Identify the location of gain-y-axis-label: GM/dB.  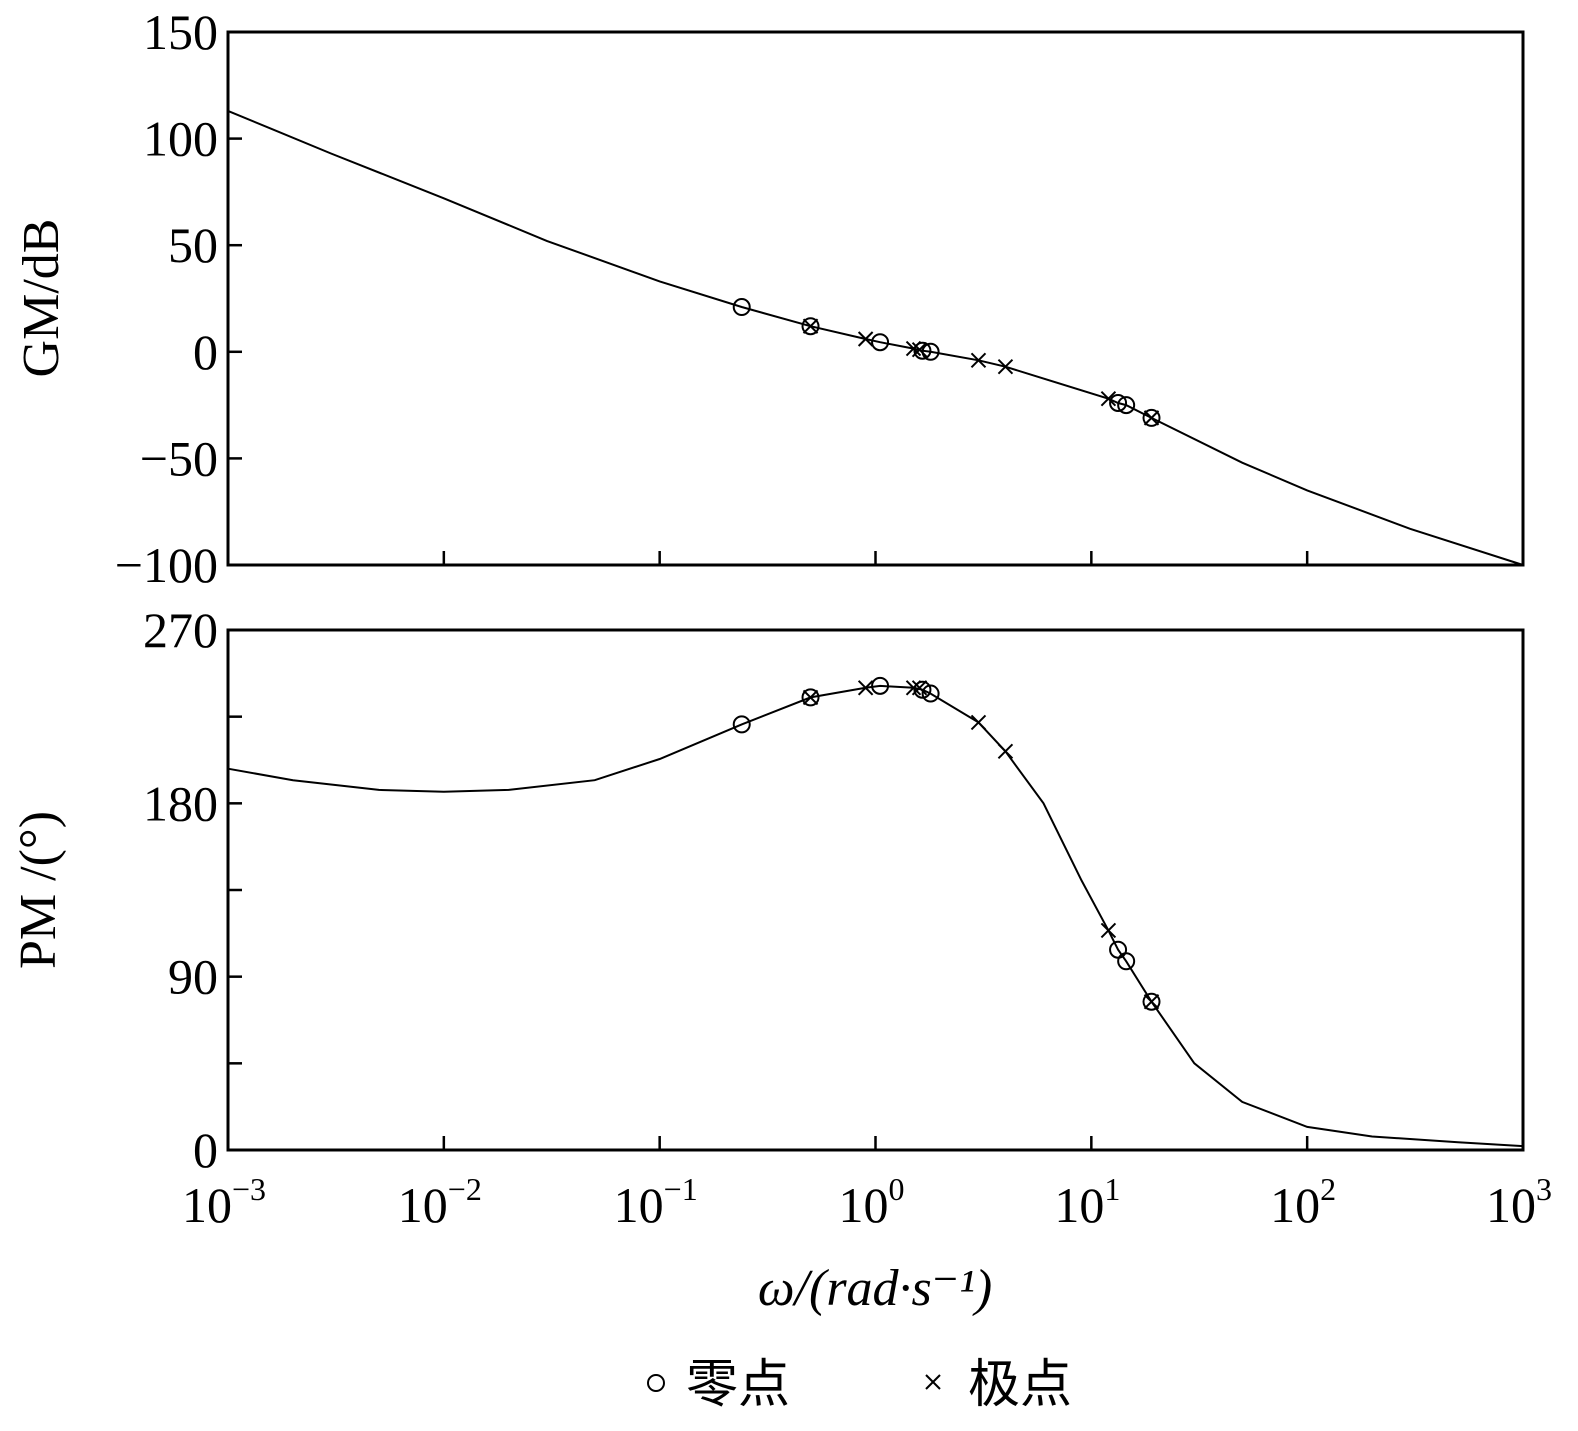
(41, 298).